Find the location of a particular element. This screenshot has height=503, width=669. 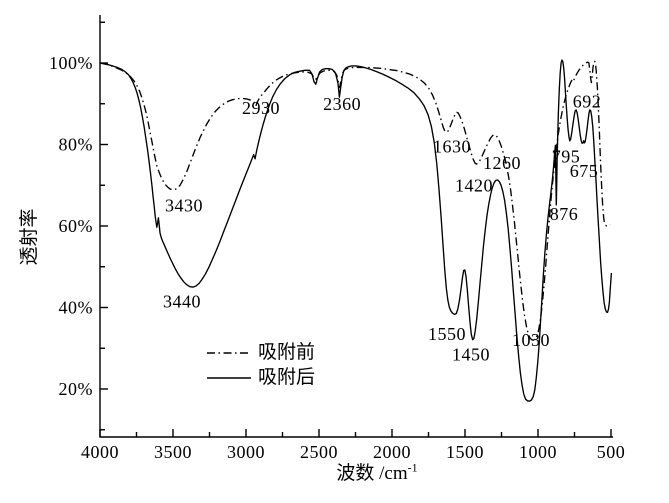

x-axis-title: 波数 /cm-1 is located at coordinates (377, 471).